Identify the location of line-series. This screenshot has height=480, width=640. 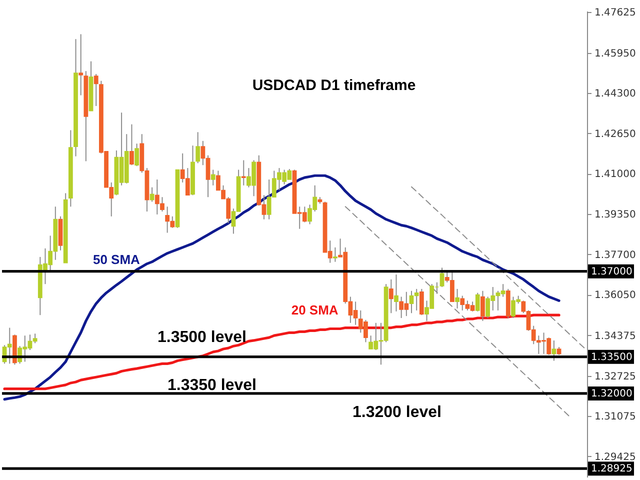
(498, 267).